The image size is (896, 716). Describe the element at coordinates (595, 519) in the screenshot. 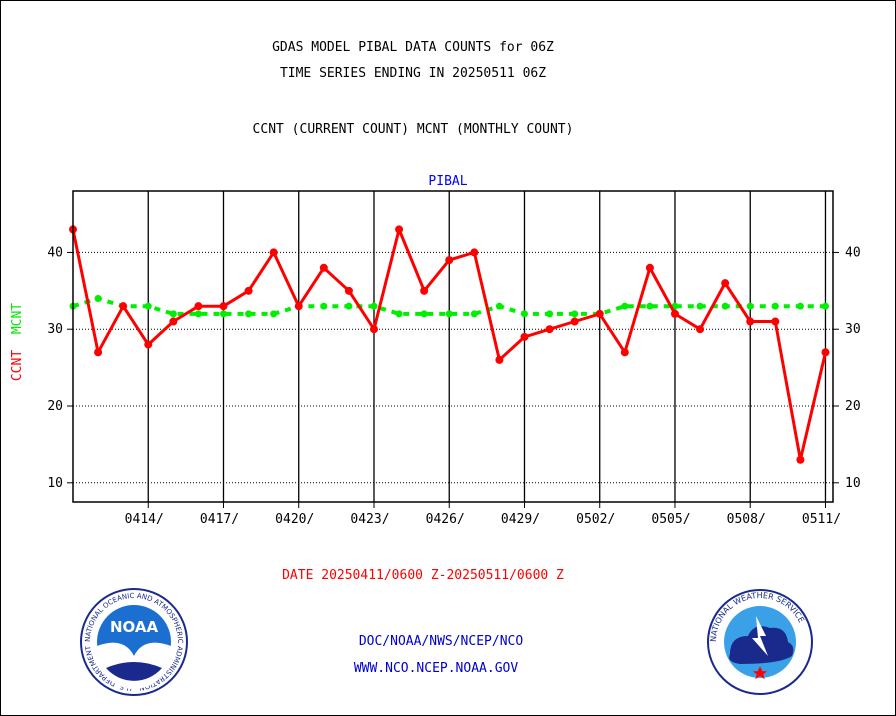

I see `x-tick-label: 0502/` at that location.